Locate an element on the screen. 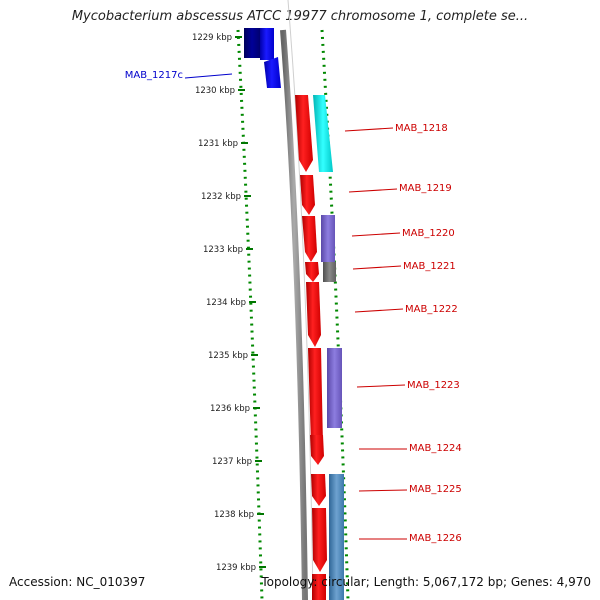  gene-label-mab-1222: MAB_1222 is located at coordinates (431, 309).